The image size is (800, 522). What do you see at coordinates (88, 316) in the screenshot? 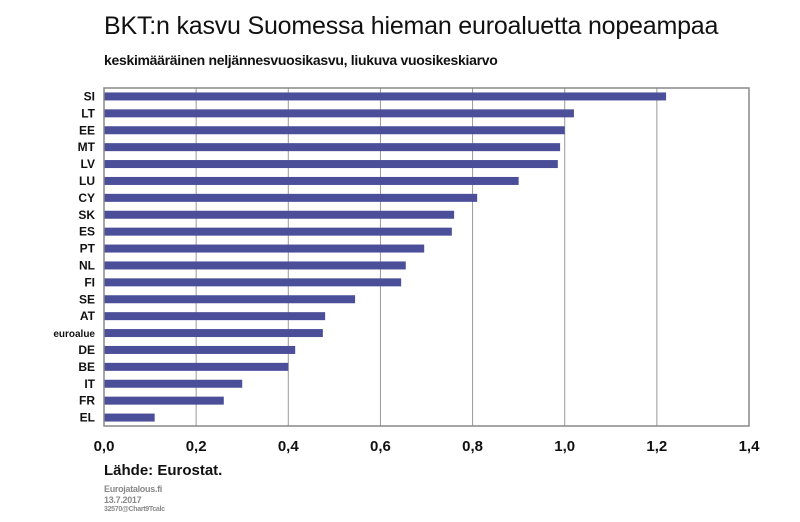
I see `category-label: AT` at bounding box center [88, 316].